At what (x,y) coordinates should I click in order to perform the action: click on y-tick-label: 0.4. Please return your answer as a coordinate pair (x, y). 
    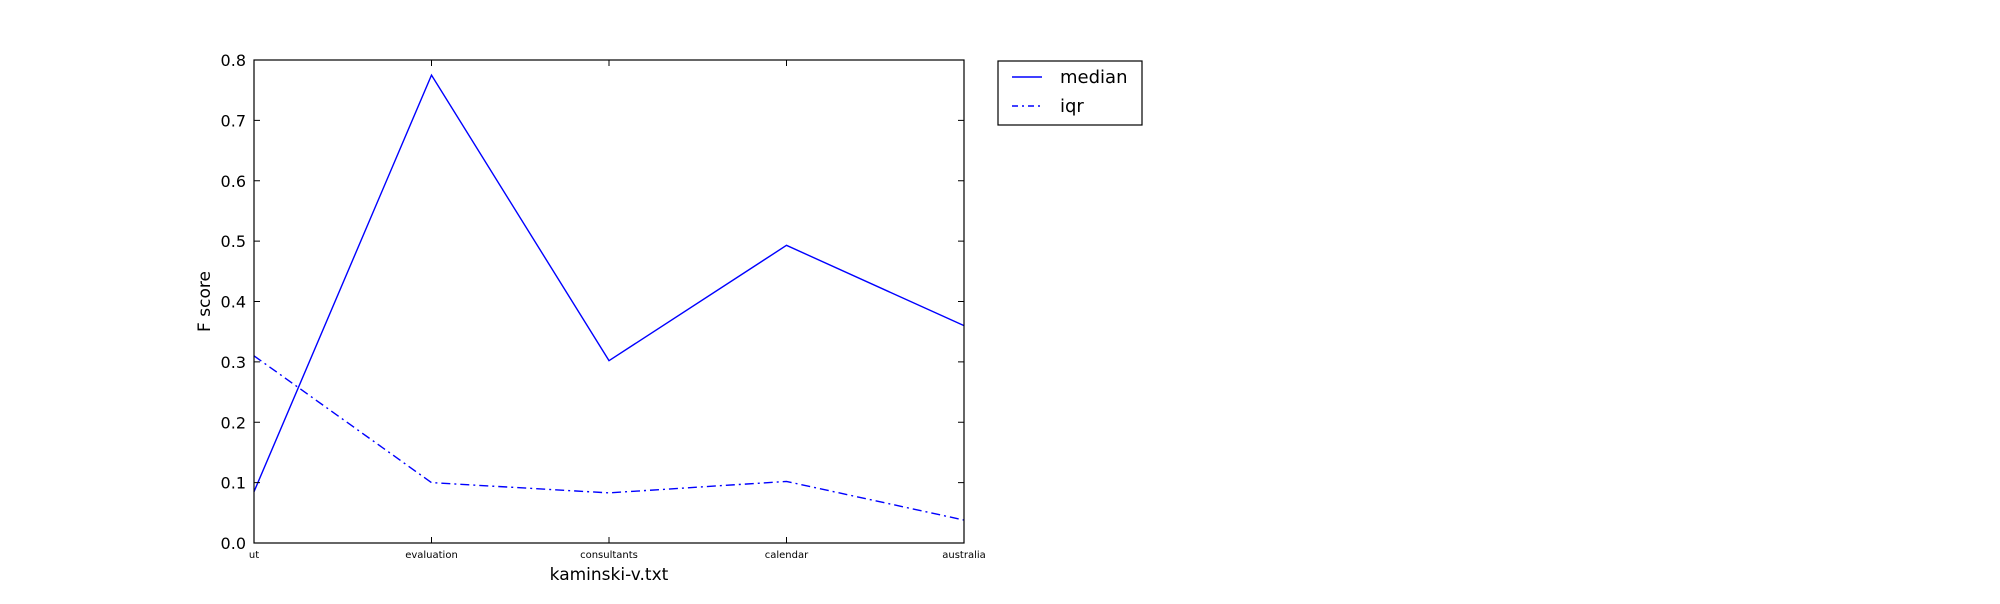
    Looking at the image, I should click on (233, 302).